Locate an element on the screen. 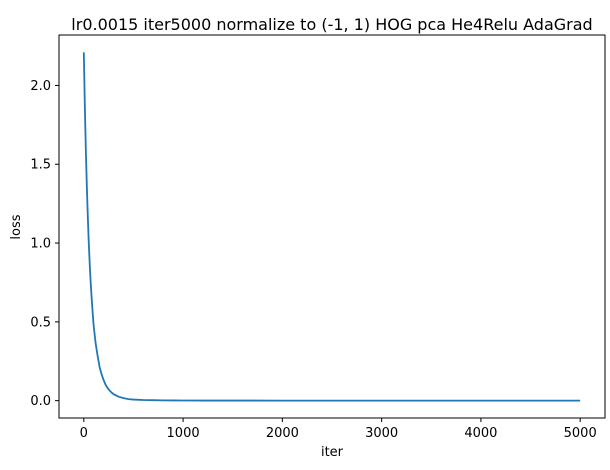 The width and height of the screenshot is (610, 470). x-axis-label: iter is located at coordinates (332, 452).